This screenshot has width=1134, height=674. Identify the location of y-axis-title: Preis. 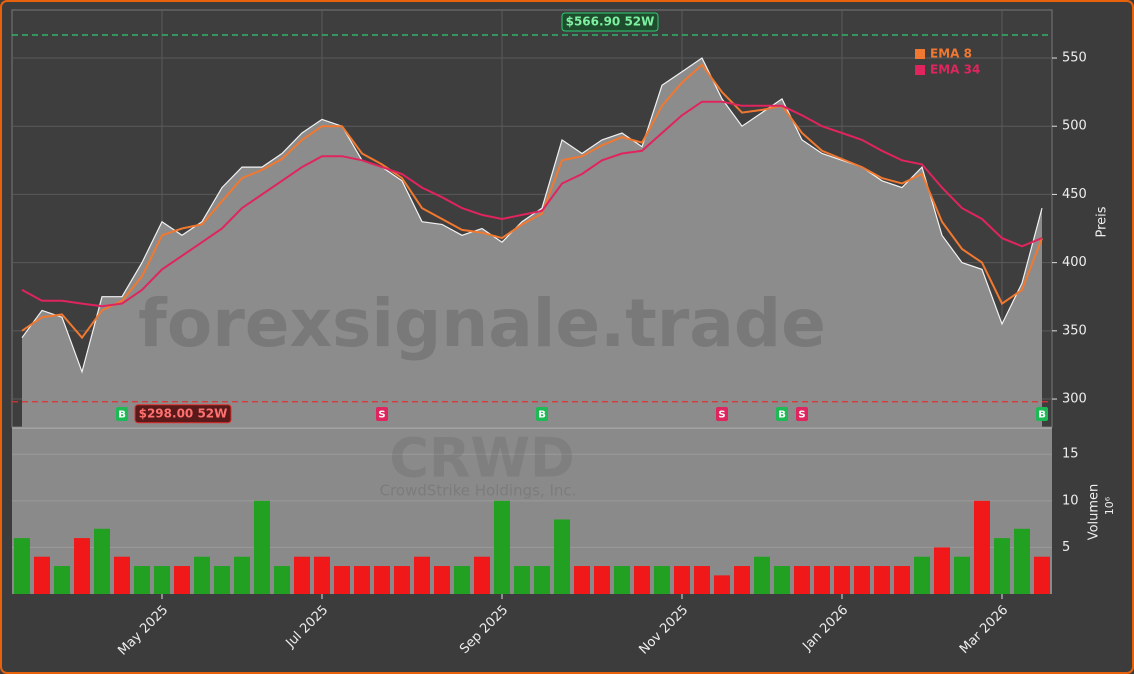
(1102, 221).